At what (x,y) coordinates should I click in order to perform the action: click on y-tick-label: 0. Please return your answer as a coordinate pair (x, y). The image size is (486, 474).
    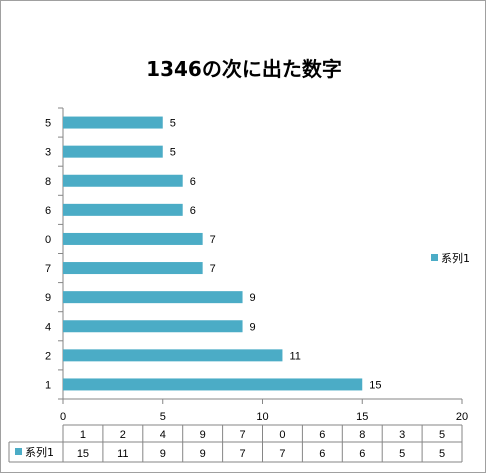
    Looking at the image, I should click on (48, 240).